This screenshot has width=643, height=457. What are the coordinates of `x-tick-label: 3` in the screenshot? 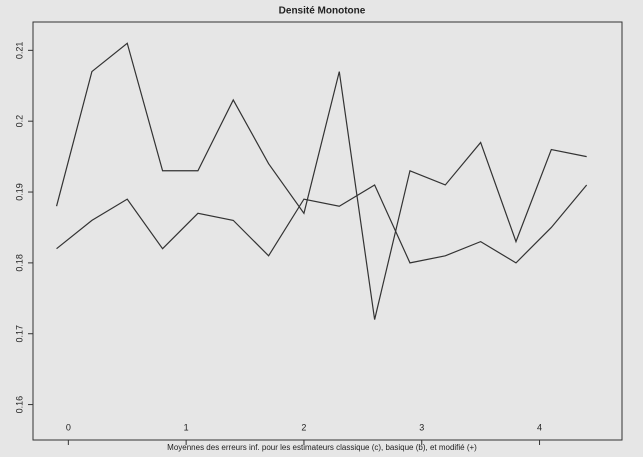 It's located at (421, 427).